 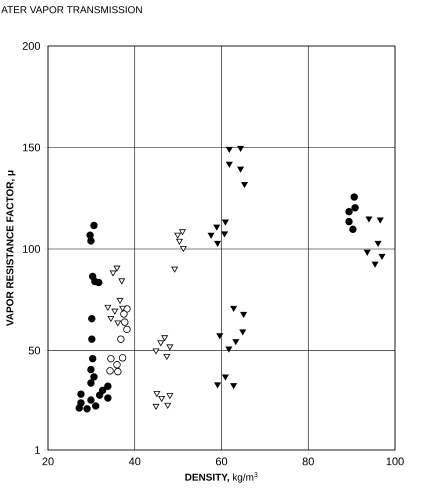 I want to click on x-tick-label: 40, so click(x=134, y=462).